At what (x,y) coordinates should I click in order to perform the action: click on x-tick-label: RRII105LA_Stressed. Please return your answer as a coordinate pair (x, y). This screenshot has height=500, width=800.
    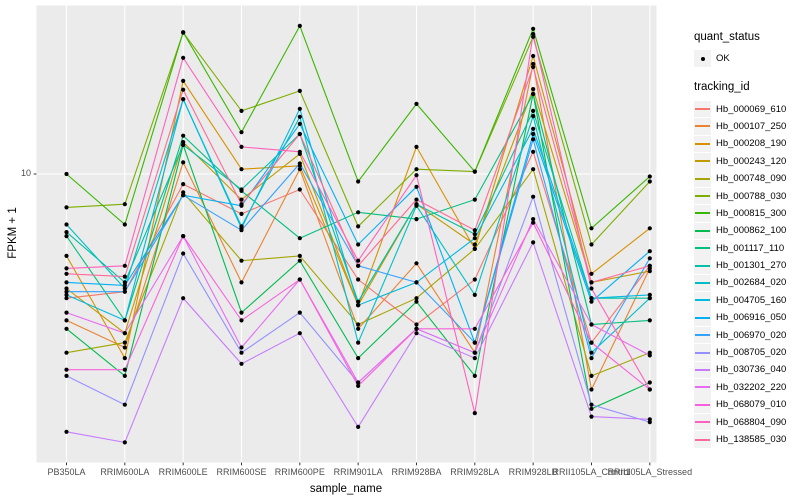
    Looking at the image, I should click on (650, 472).